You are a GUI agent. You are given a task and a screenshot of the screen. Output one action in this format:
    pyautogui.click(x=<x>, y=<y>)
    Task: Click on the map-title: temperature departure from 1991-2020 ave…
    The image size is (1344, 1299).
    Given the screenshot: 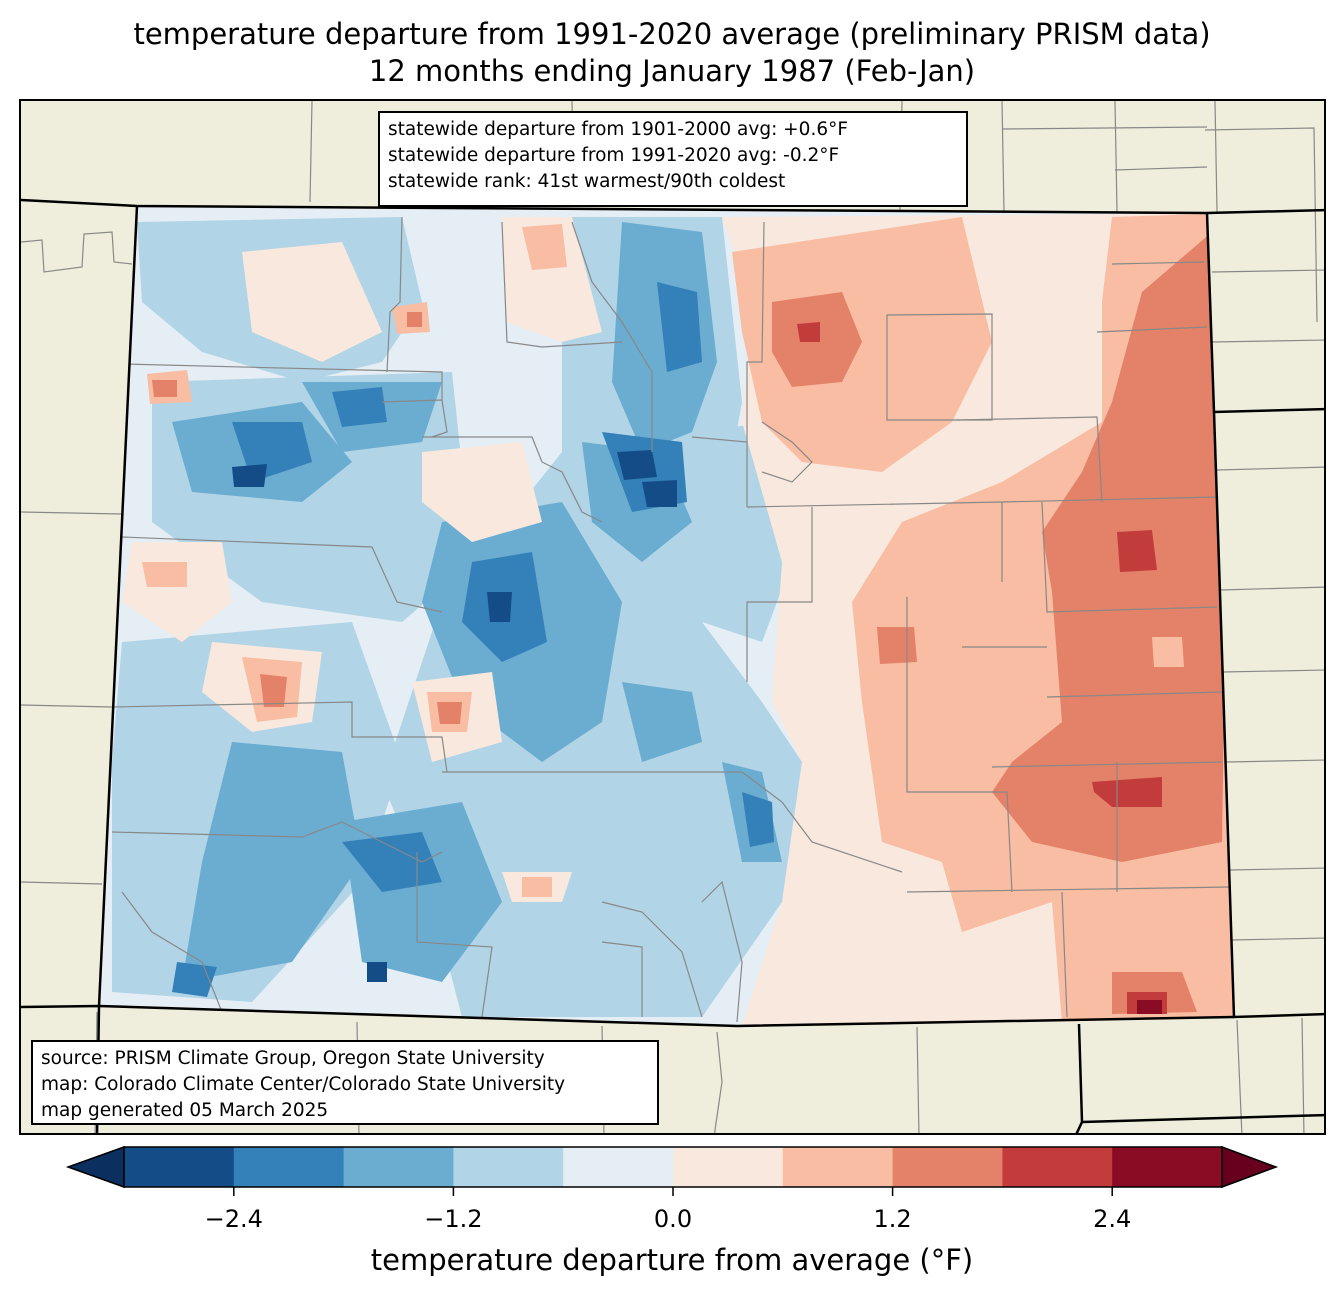 What is the action you would take?
    pyautogui.click(x=672, y=34)
    